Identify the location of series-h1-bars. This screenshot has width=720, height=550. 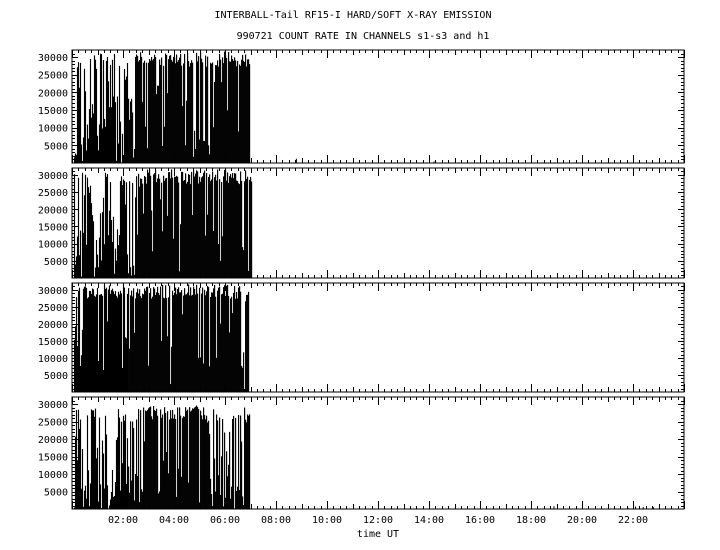
(162, 457).